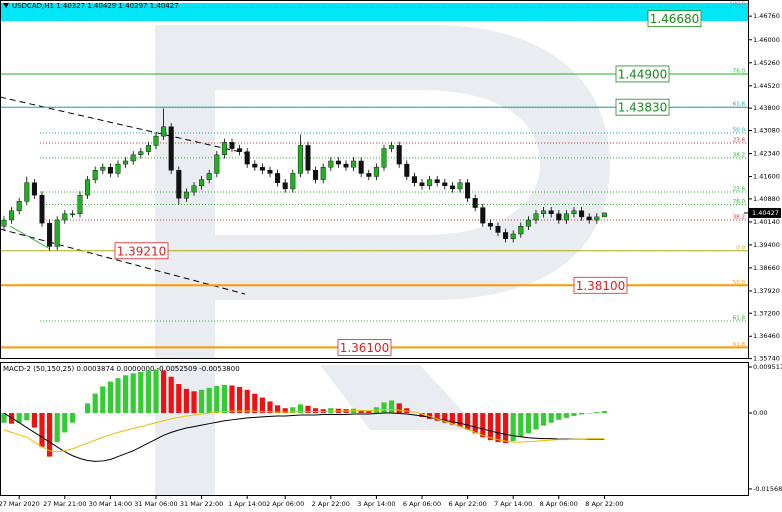 This screenshot has height=512, width=782. What do you see at coordinates (766, 199) in the screenshot?
I see `y-tick-label: 1.40880` at bounding box center [766, 199].